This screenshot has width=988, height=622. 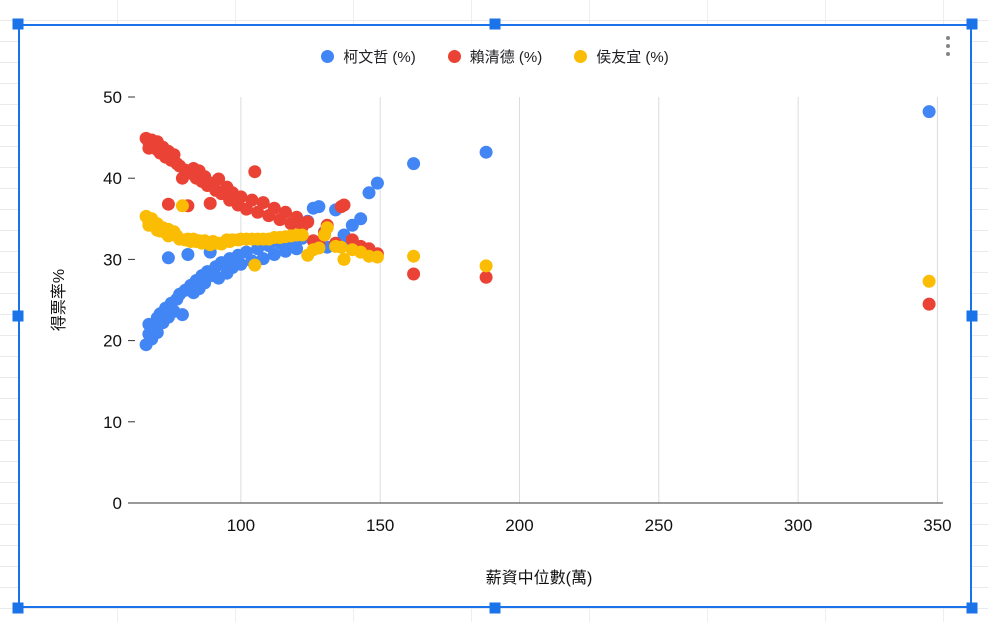 I want to click on resize-handle-bottom-right, so click(x=972, y=608).